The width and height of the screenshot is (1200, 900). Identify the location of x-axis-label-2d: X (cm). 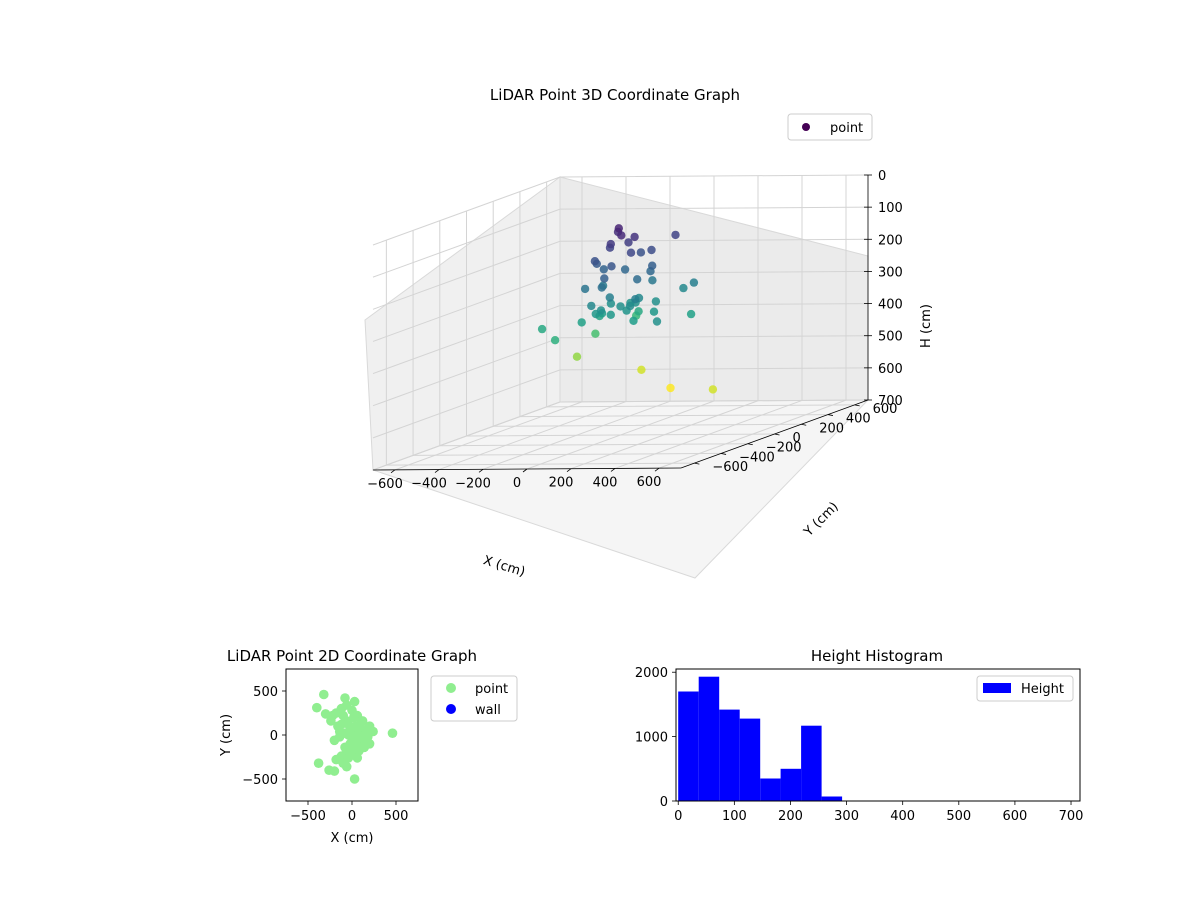
(352, 838).